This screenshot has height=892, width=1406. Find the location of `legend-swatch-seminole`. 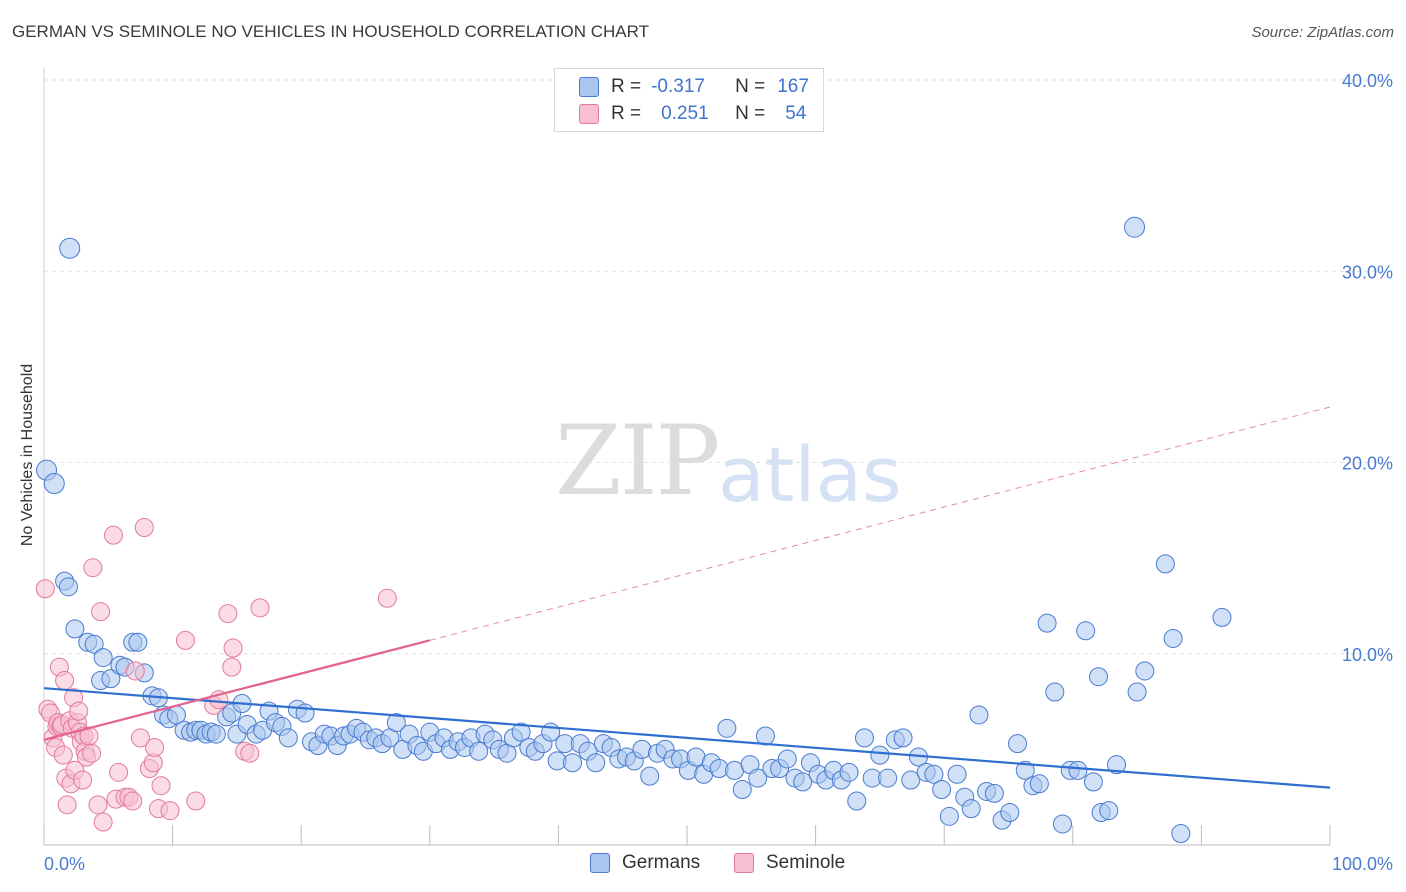

legend-swatch-seminole is located at coordinates (589, 114).